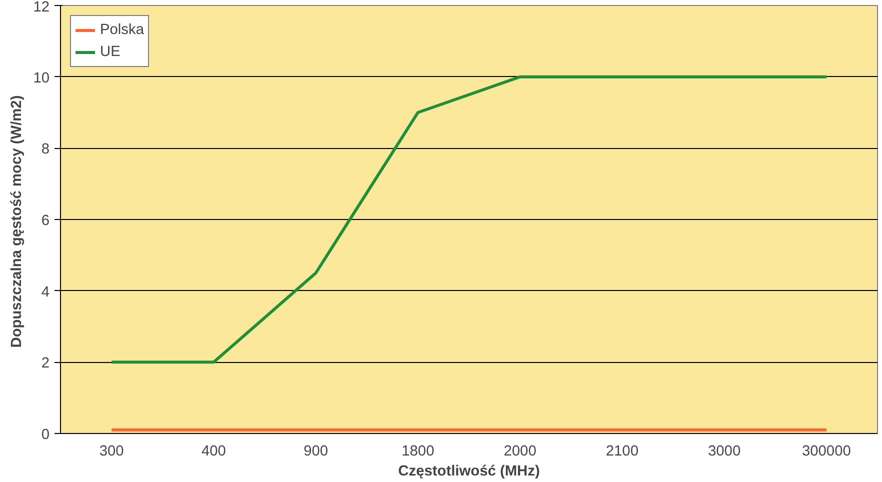 The width and height of the screenshot is (882, 482). I want to click on y-tick-label: 10, so click(41, 78).